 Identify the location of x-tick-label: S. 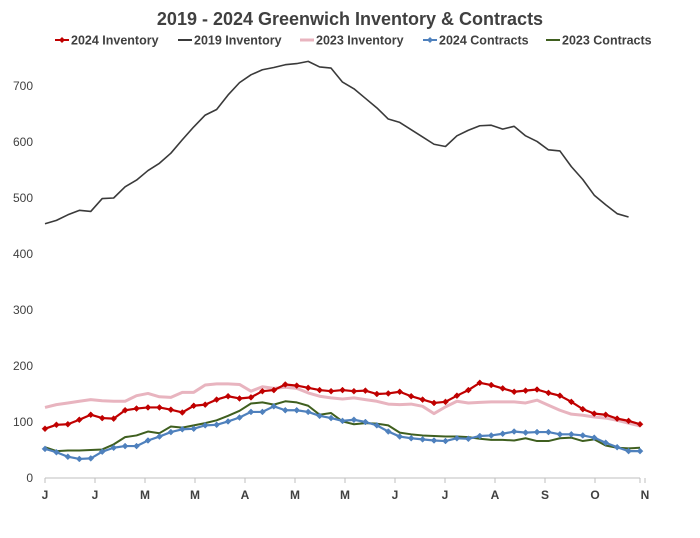
(545, 495).